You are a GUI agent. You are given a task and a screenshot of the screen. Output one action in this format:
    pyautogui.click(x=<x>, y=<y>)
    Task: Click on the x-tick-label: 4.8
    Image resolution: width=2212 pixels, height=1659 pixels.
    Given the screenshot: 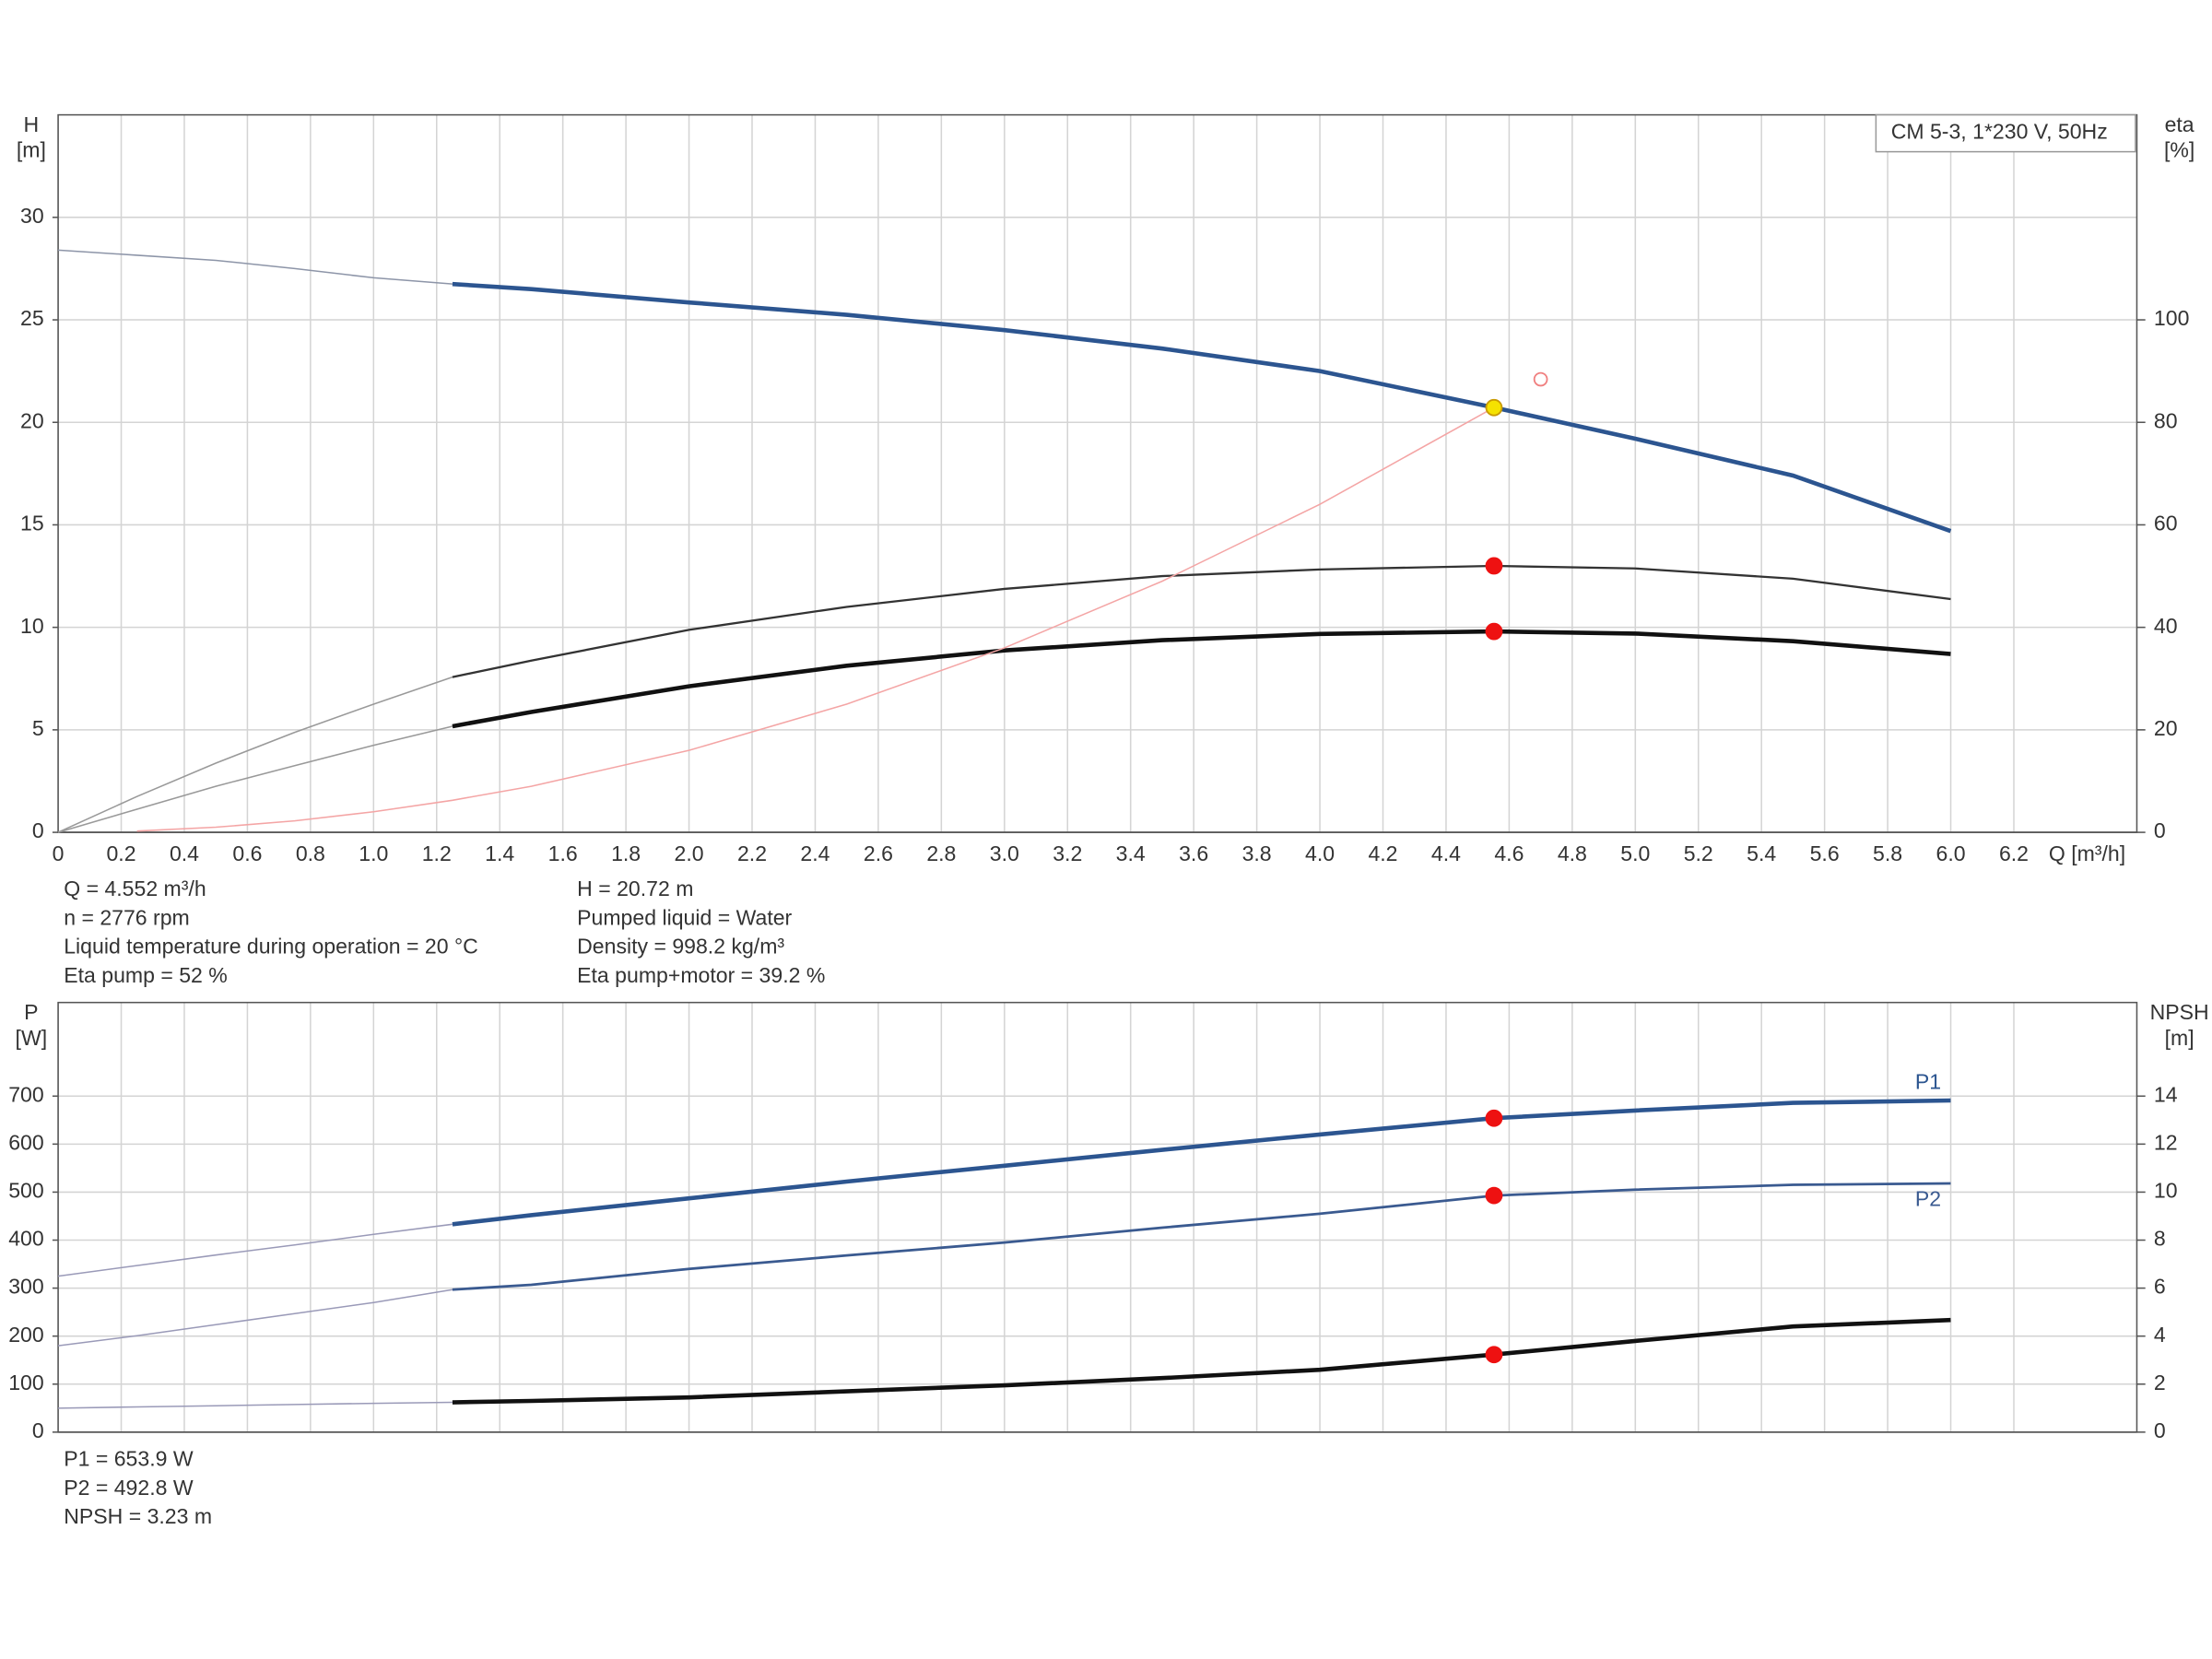 What is the action you would take?
    pyautogui.click(x=1572, y=853)
    